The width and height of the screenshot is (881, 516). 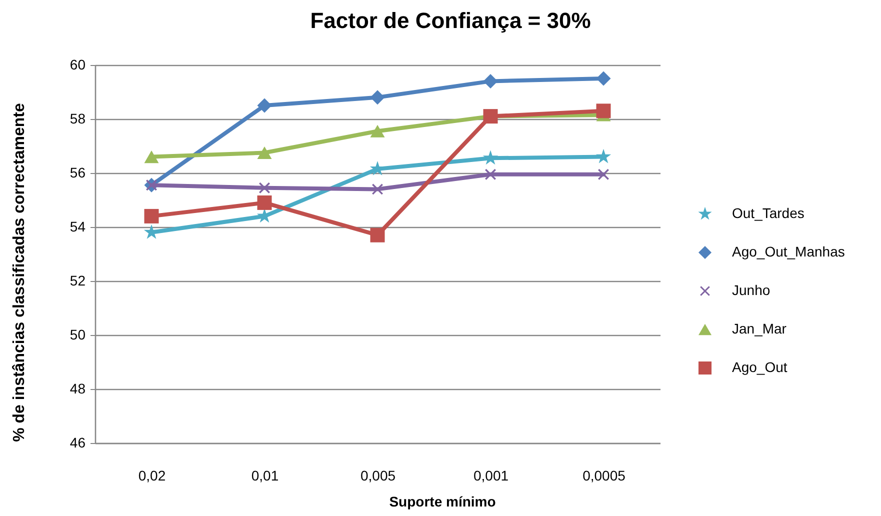 I want to click on y-tick-label: 46, so click(x=78, y=442).